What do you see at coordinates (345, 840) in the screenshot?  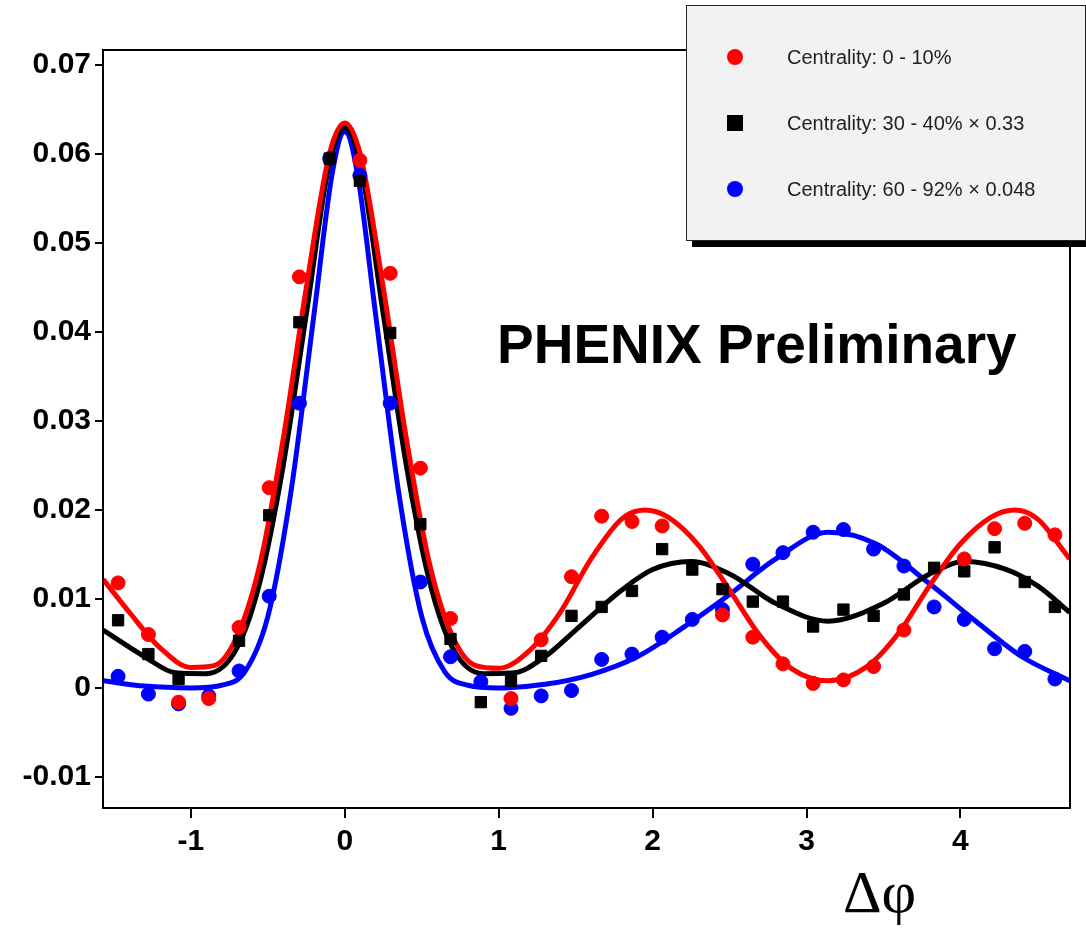 I see `x-tick-label: 0` at bounding box center [345, 840].